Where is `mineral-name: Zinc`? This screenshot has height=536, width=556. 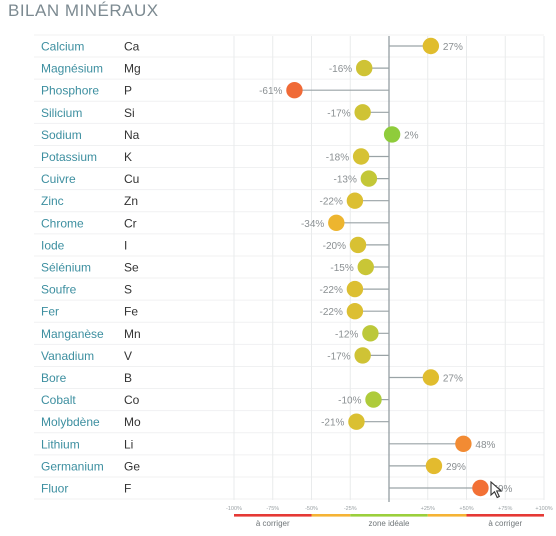 mineral-name: Zinc is located at coordinates (52, 201).